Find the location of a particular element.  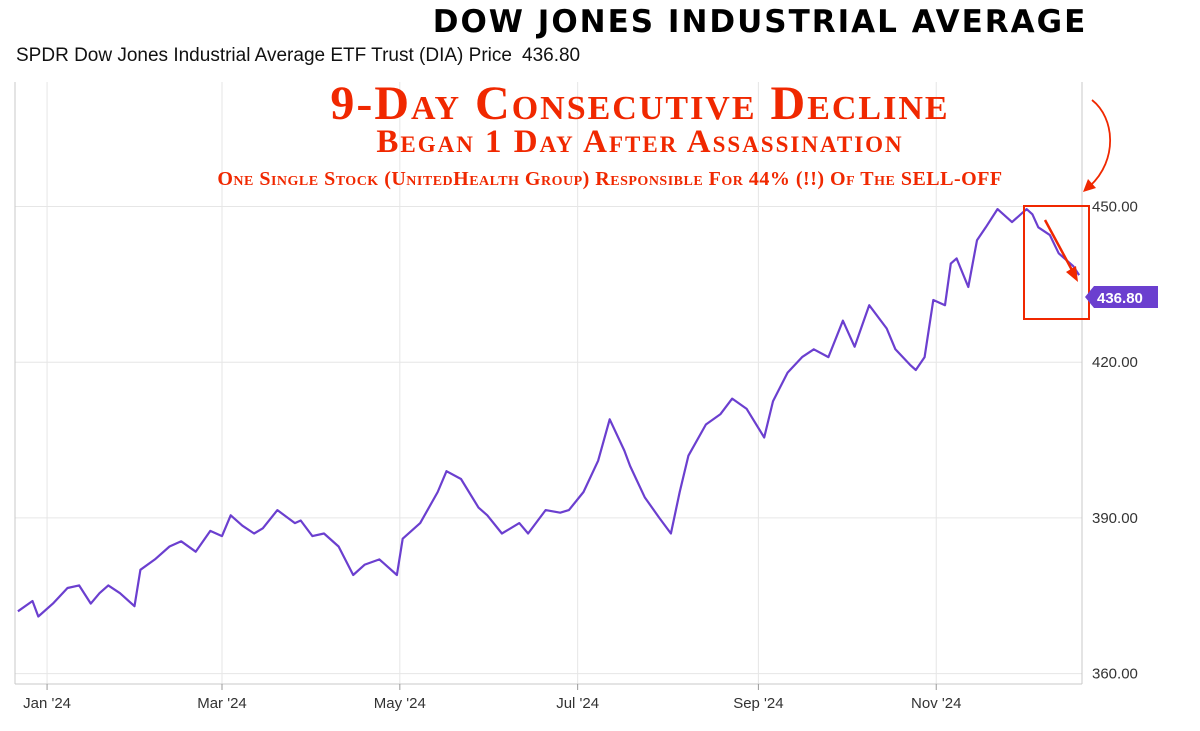

chart-title: DOW JONES INDUSTRIAL AVERAGE is located at coordinates (760, 22).